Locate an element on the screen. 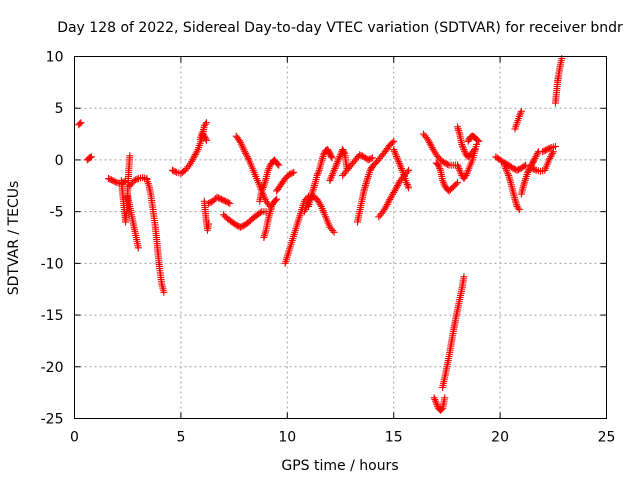 This screenshot has width=640, height=480. x-tick-label: 25 is located at coordinates (607, 438).